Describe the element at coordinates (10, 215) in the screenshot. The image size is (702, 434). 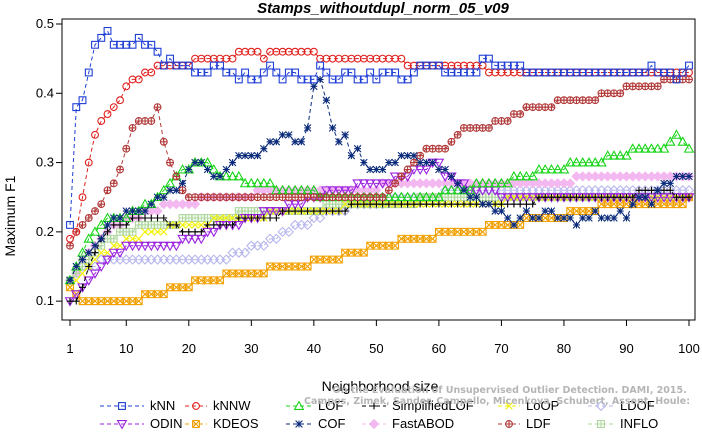
I see `y-axis-label: Maximum F1` at that location.